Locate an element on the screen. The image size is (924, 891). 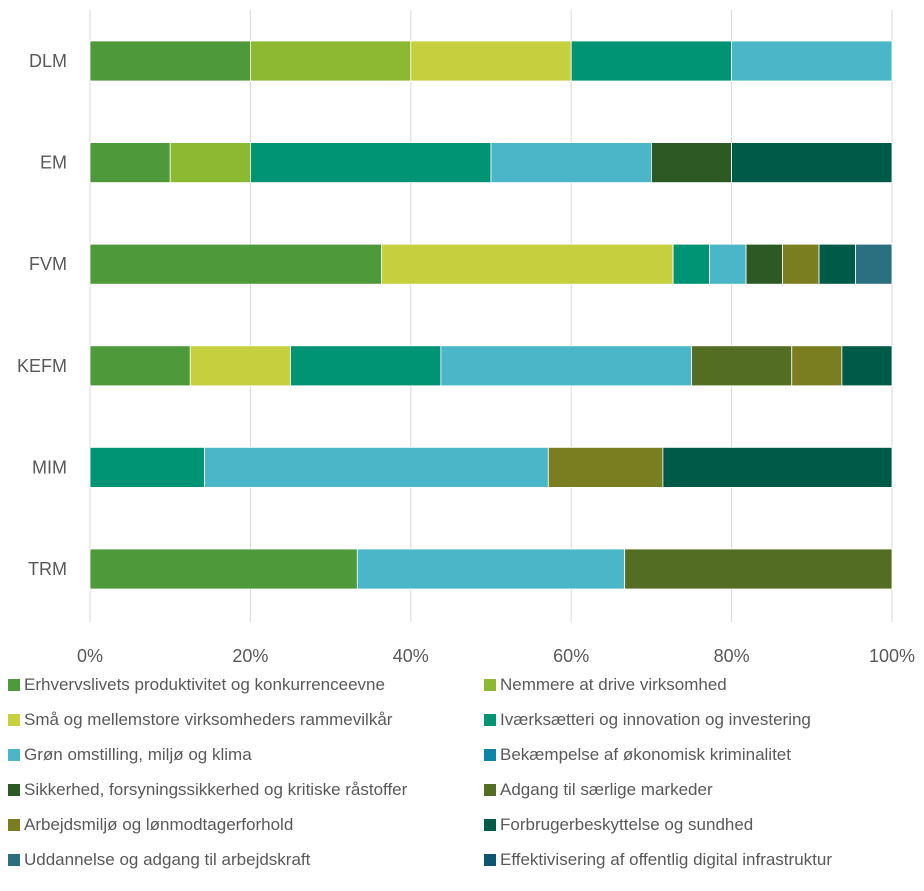
x-tick-label: 40% is located at coordinates (411, 656).